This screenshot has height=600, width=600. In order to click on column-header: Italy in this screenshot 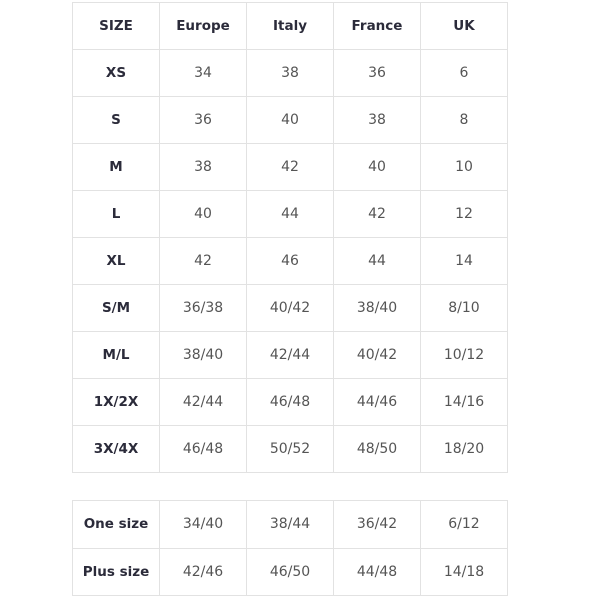, I will do `click(290, 26)`.